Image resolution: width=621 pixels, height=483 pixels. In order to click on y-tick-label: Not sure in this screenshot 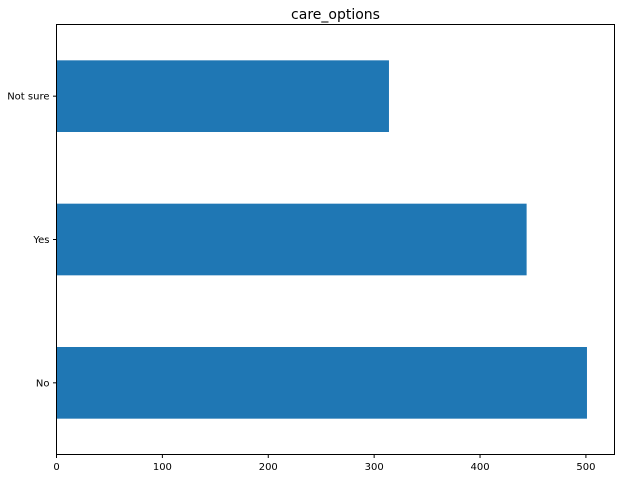, I will do `click(28, 97)`.